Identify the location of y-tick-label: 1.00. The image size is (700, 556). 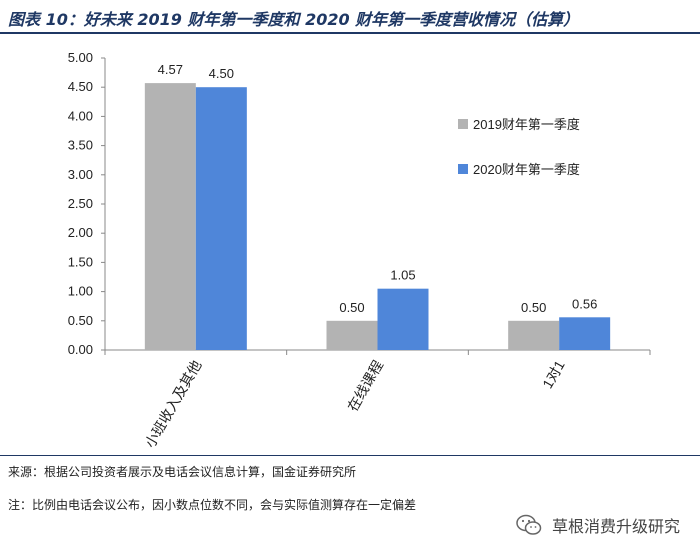
(80, 291).